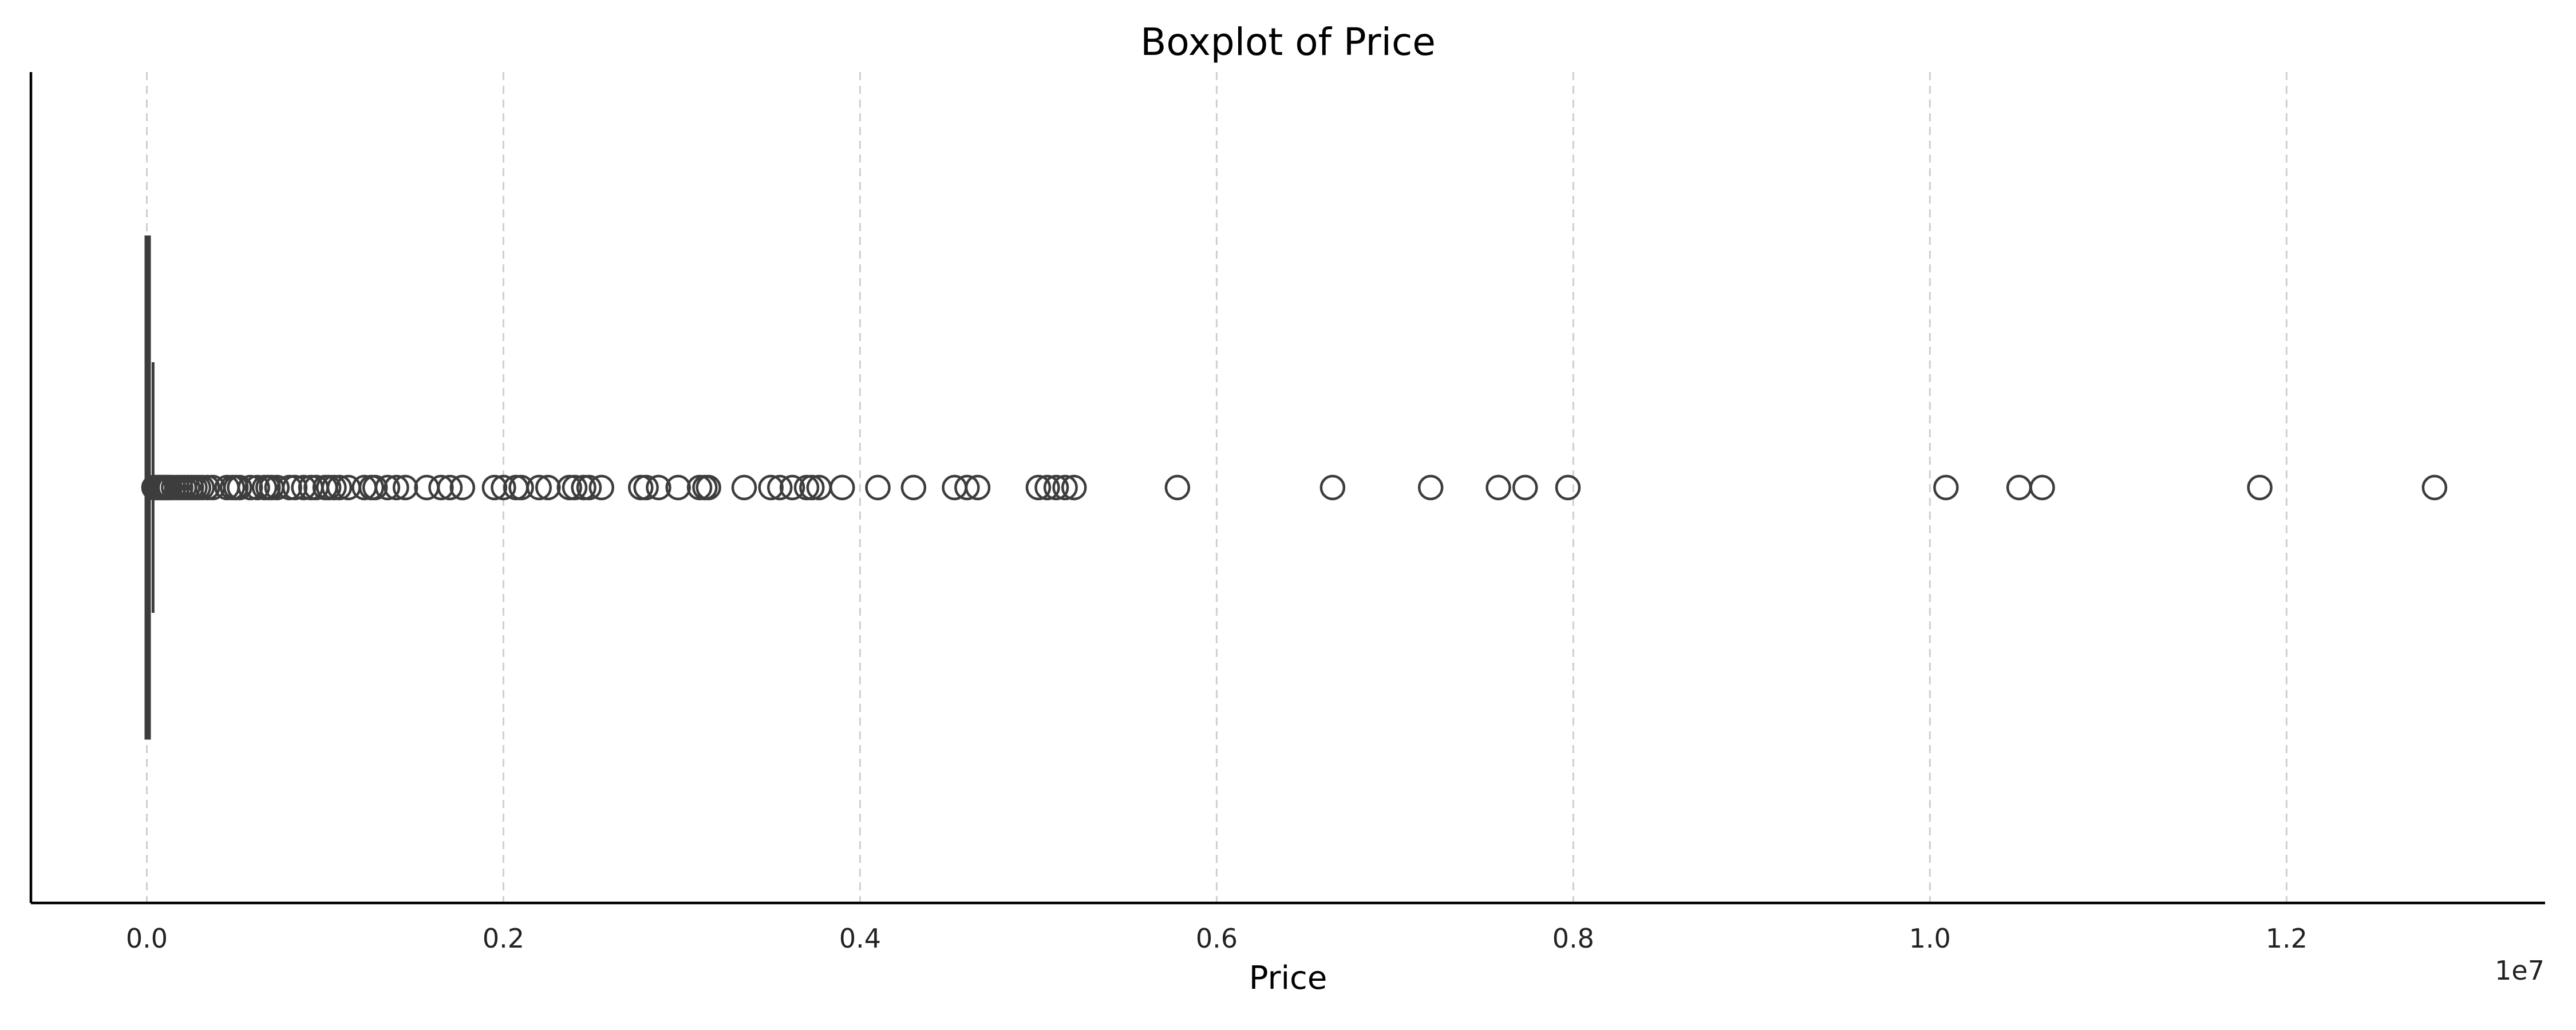 The image size is (2576, 1030). I want to click on x-tick-label: 0.0, so click(147, 938).